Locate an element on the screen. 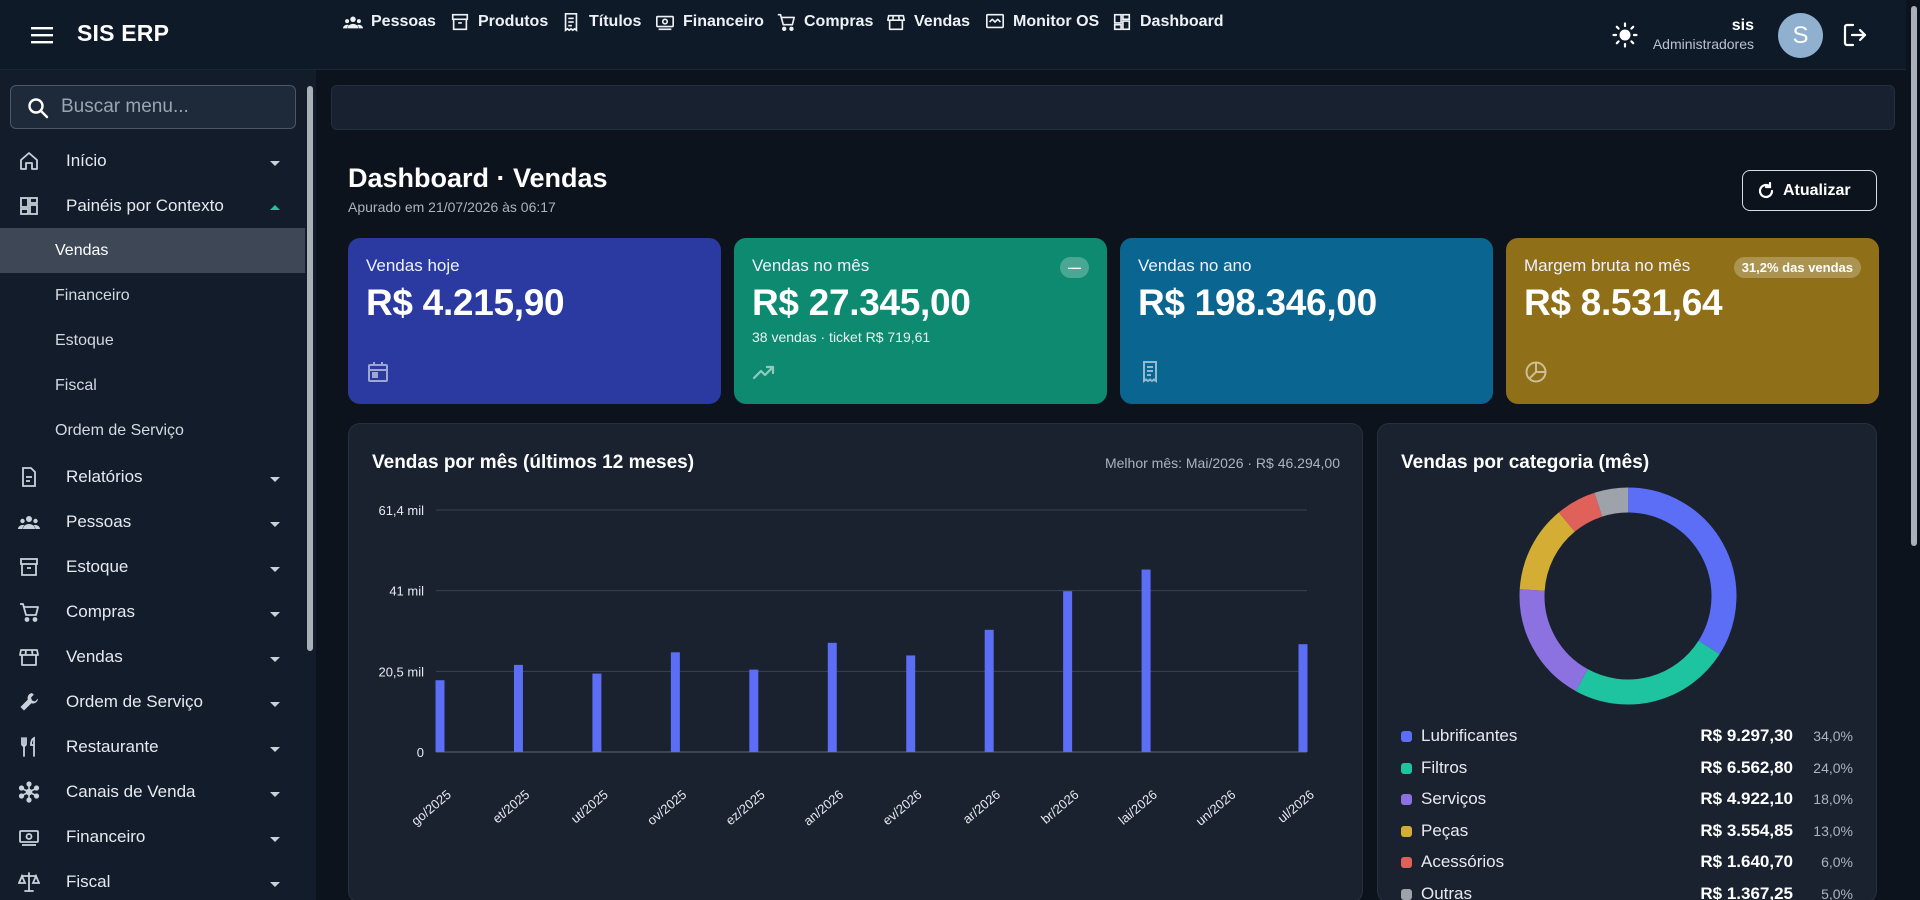 This screenshot has width=1920, height=900. legend-value: R$ 1.640,70 is located at coordinates (1746, 861).